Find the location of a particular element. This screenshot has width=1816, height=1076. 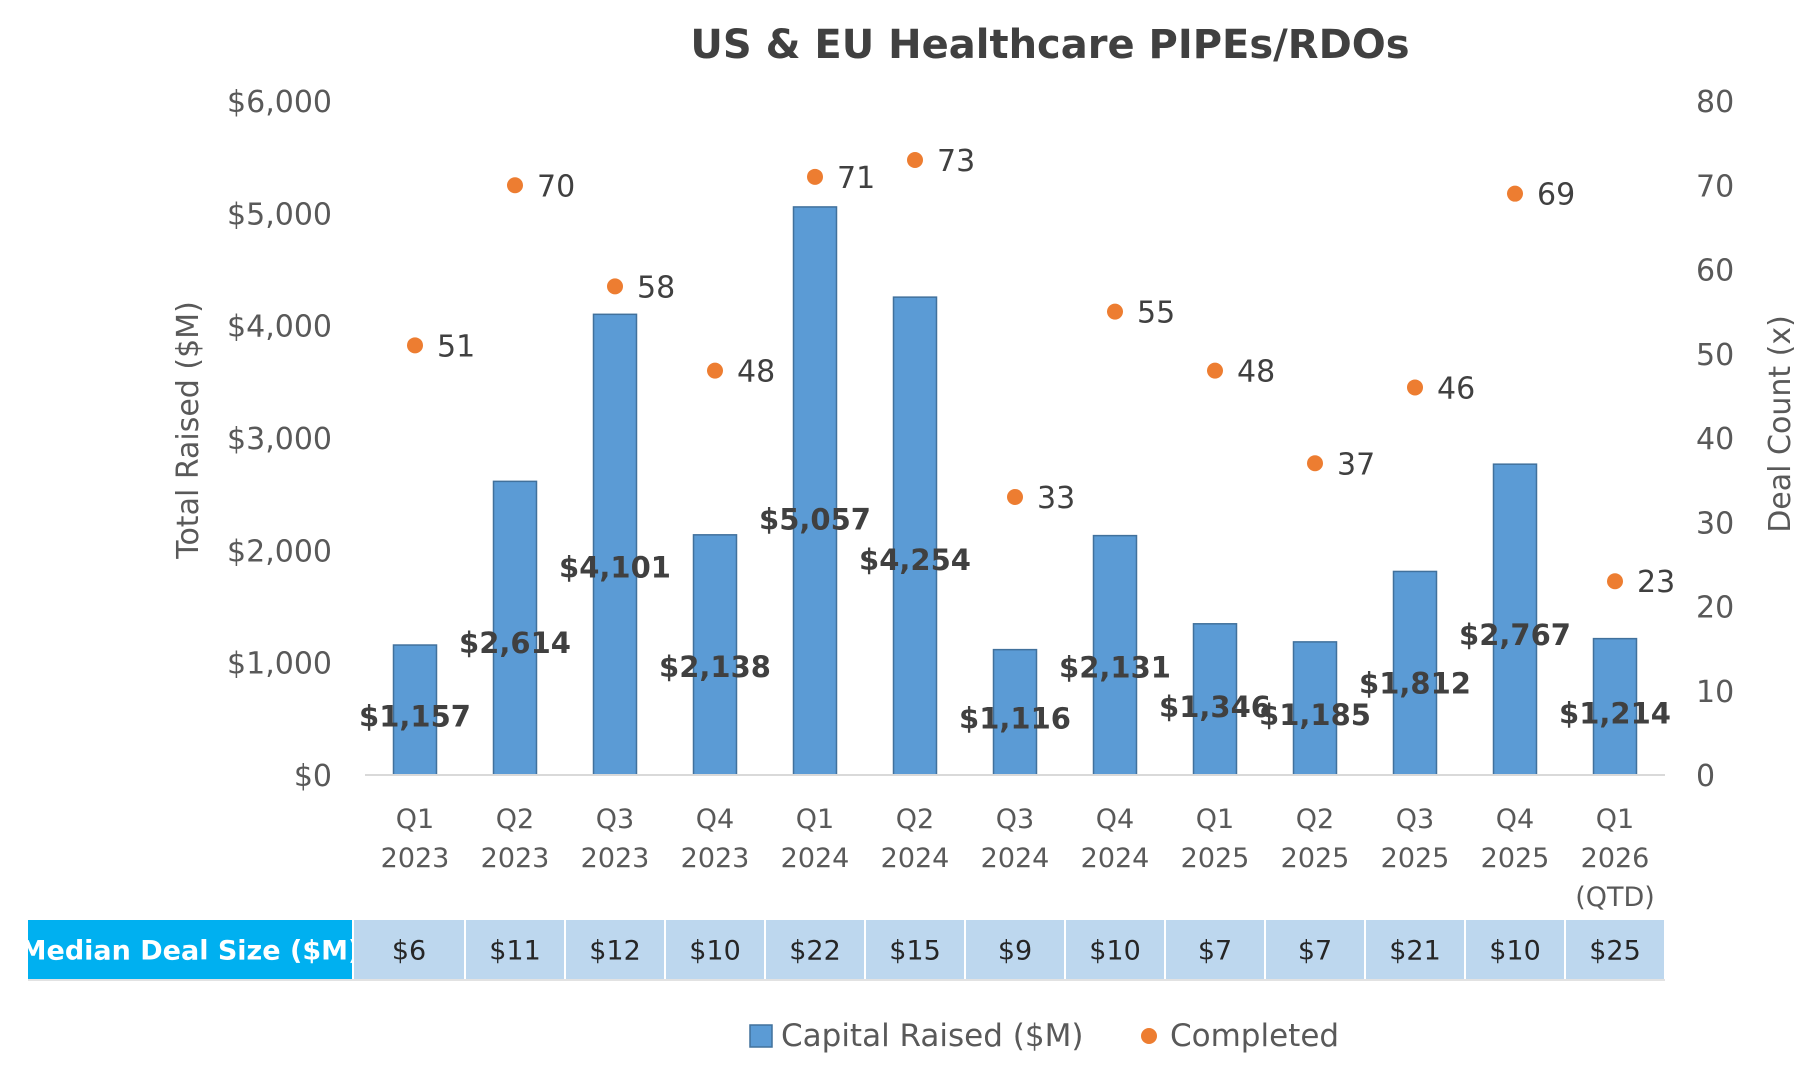

table-cell-value: $10 is located at coordinates (1515, 951).